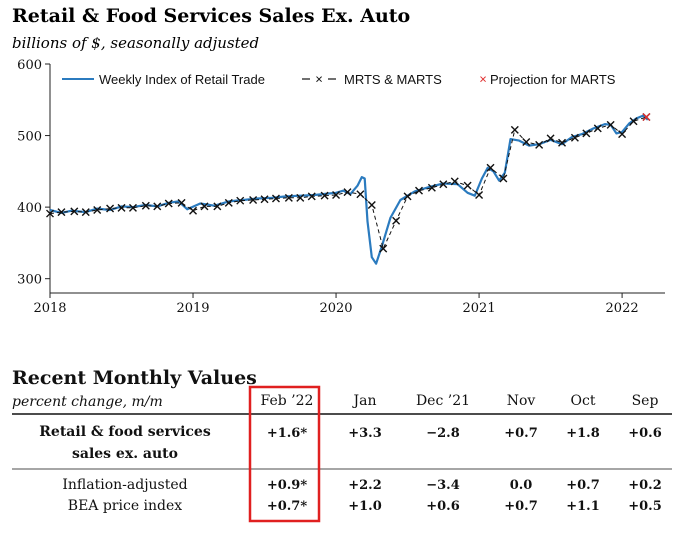  I want to click on y-tick-label: 400, so click(29, 208).